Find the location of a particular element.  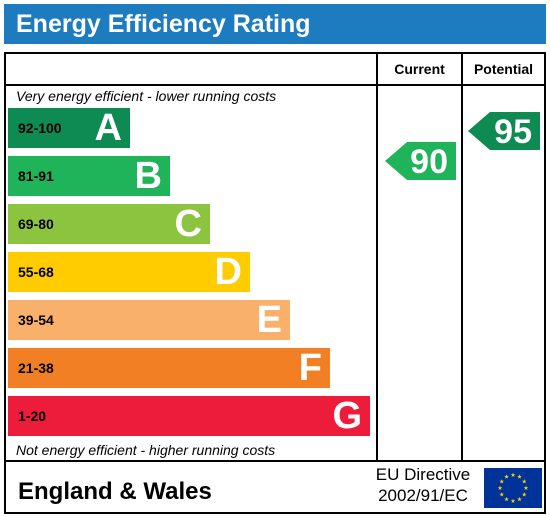

header-row-divider is located at coordinates (275, 85).